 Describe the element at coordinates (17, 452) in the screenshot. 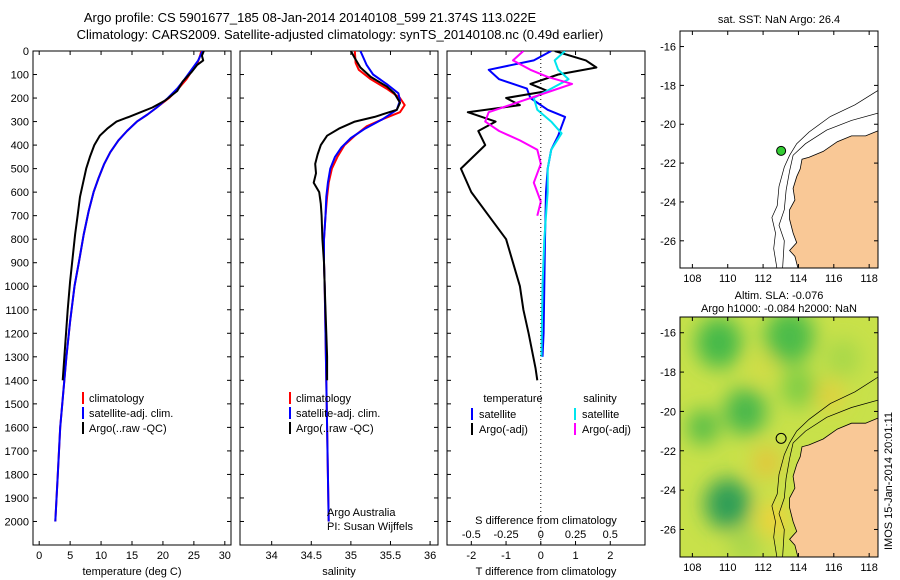

I see `depth-tick-label: 1700` at that location.